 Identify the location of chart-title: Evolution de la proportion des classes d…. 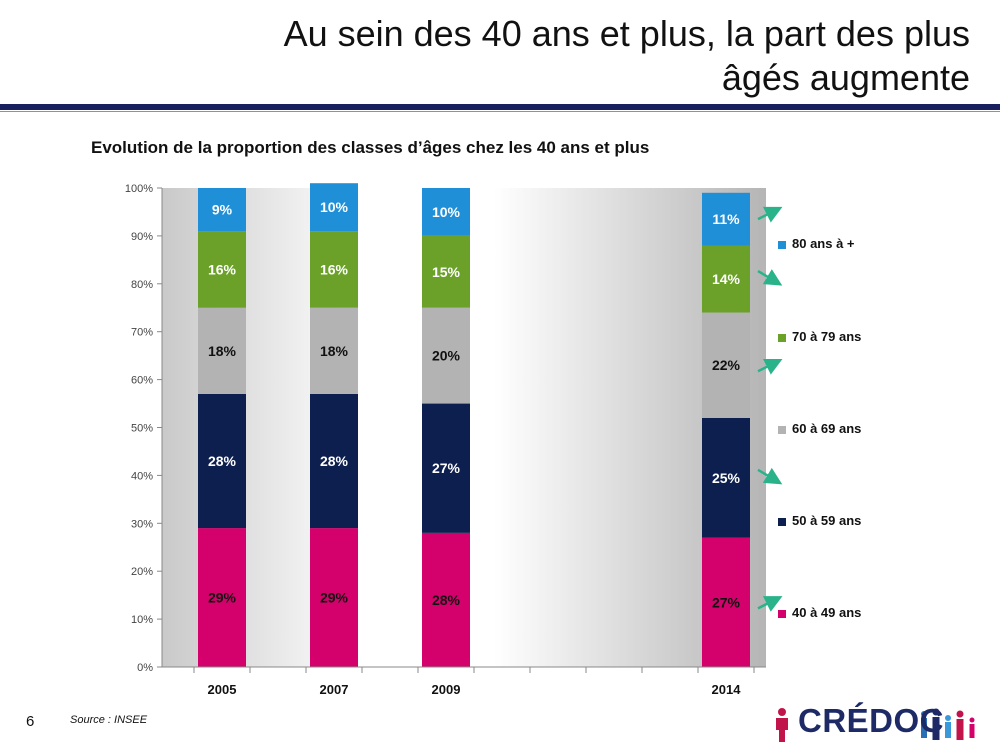
(370, 147).